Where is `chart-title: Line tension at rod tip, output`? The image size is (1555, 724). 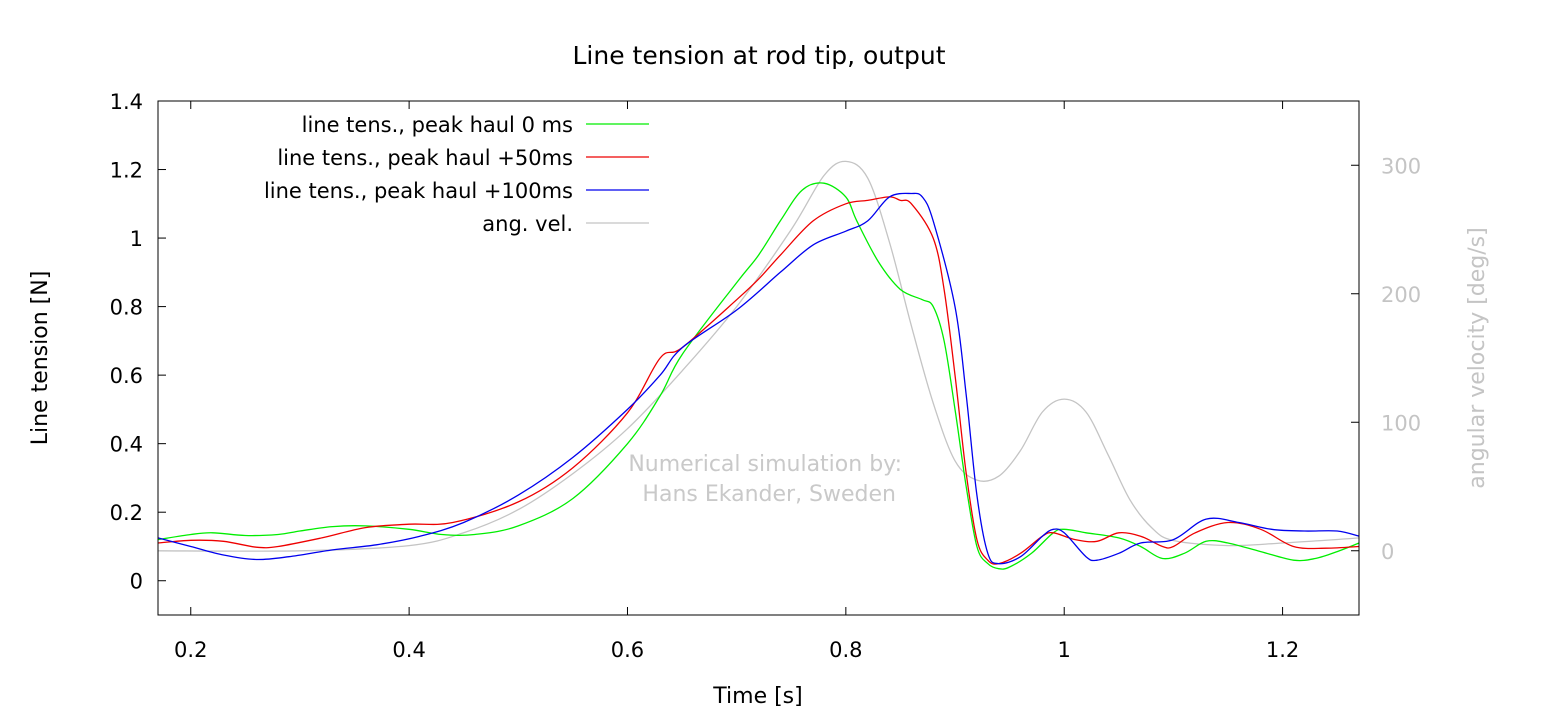
chart-title: Line tension at rod tip, output is located at coordinates (758, 55).